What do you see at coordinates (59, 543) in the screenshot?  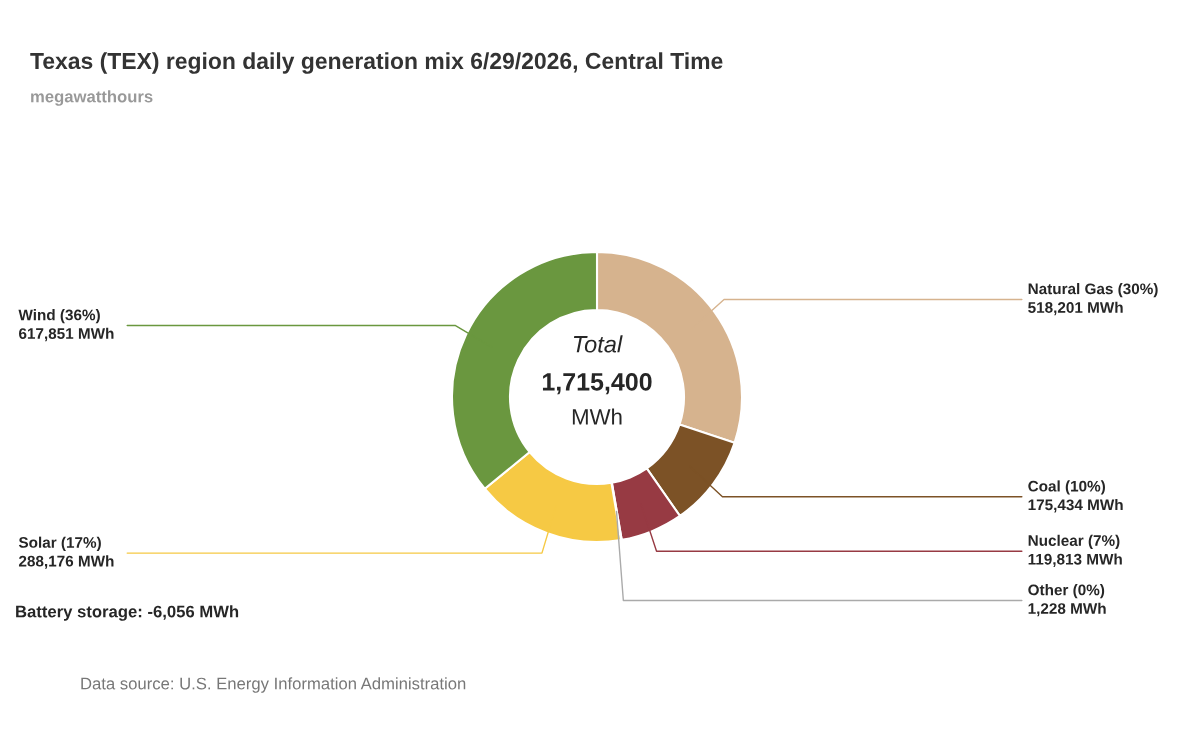 I see `slice-label: Solar (17%)` at bounding box center [59, 543].